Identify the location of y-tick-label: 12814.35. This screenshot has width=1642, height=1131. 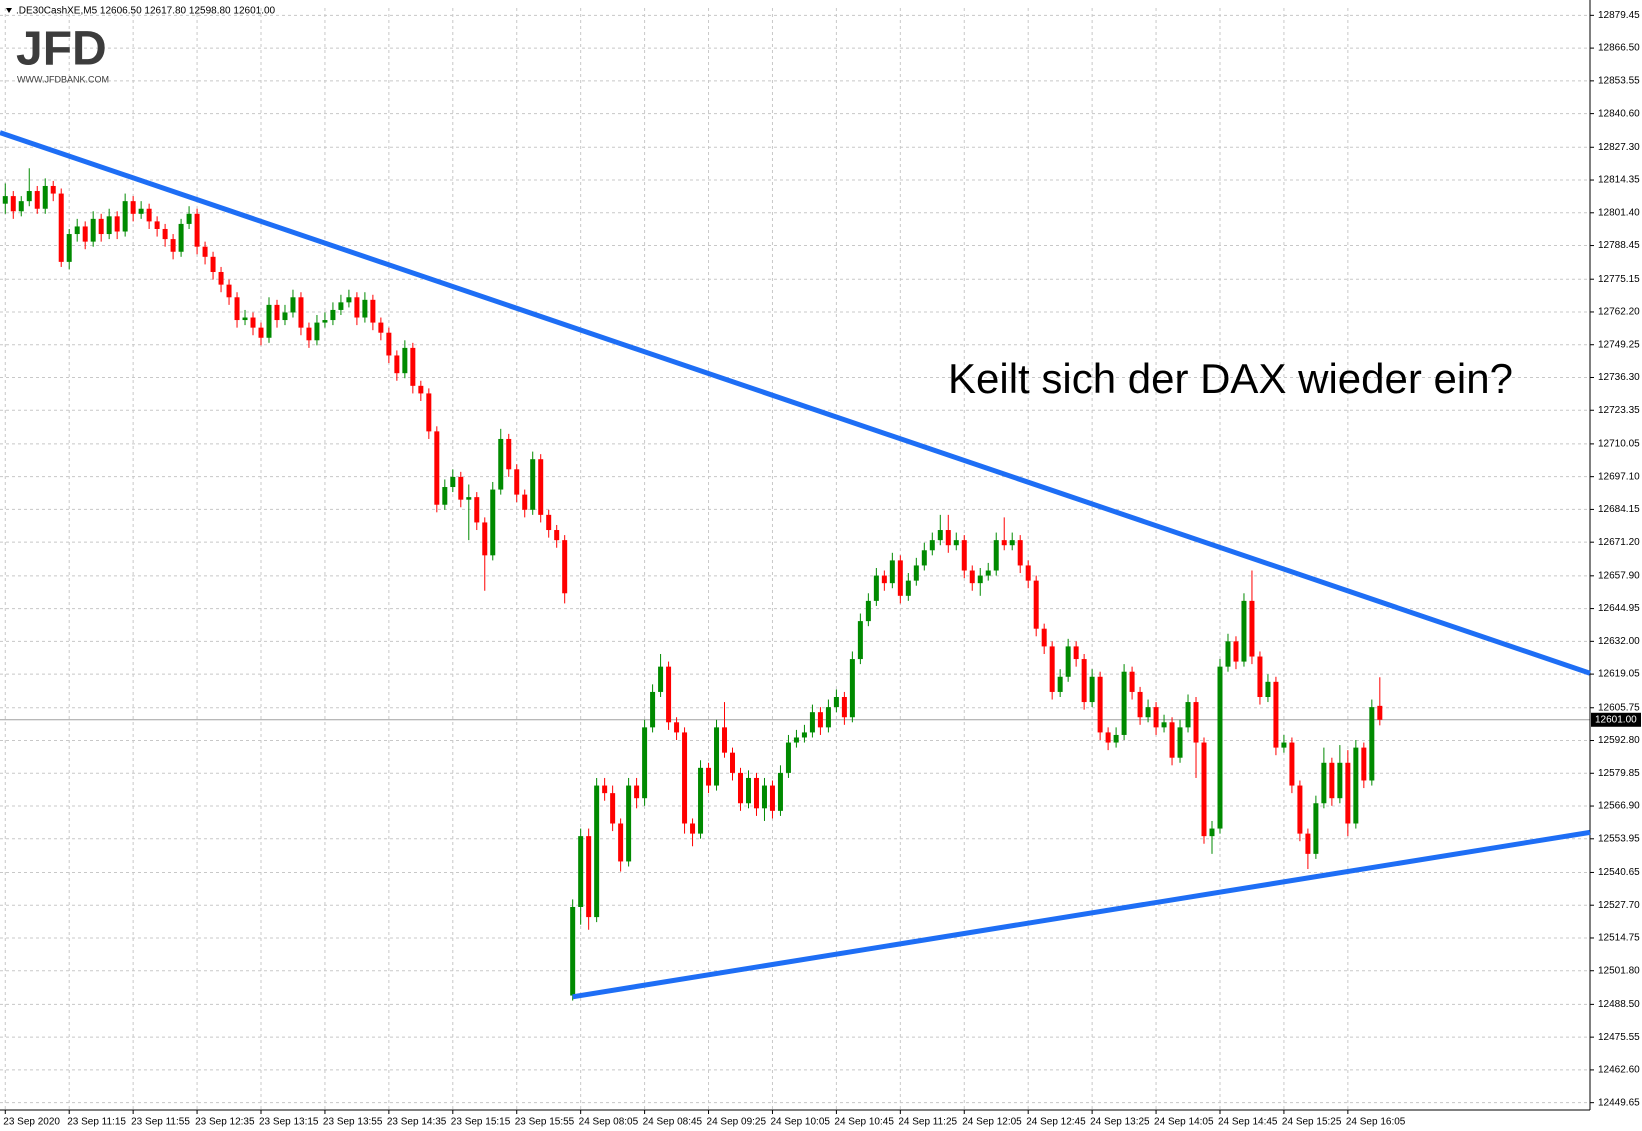
(1619, 180).